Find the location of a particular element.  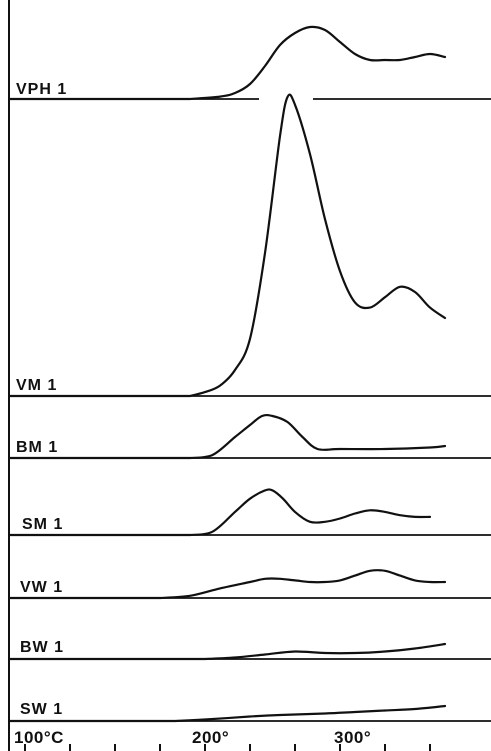

curve-vph1 is located at coordinates (227, 63).